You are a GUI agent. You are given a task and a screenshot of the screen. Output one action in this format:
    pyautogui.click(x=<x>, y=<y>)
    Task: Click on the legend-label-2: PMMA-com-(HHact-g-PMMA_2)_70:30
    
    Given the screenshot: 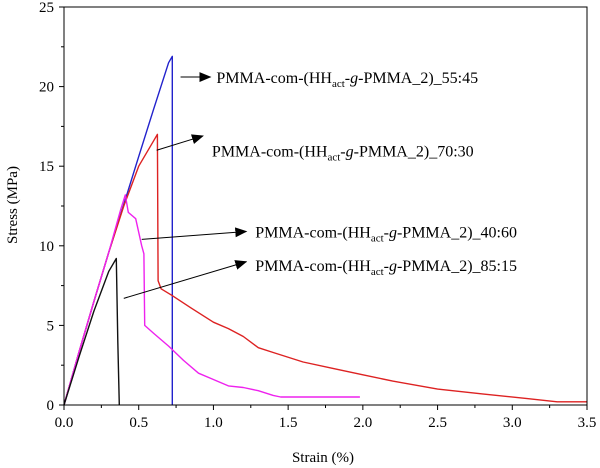 What is the action you would take?
    pyautogui.click(x=343, y=153)
    